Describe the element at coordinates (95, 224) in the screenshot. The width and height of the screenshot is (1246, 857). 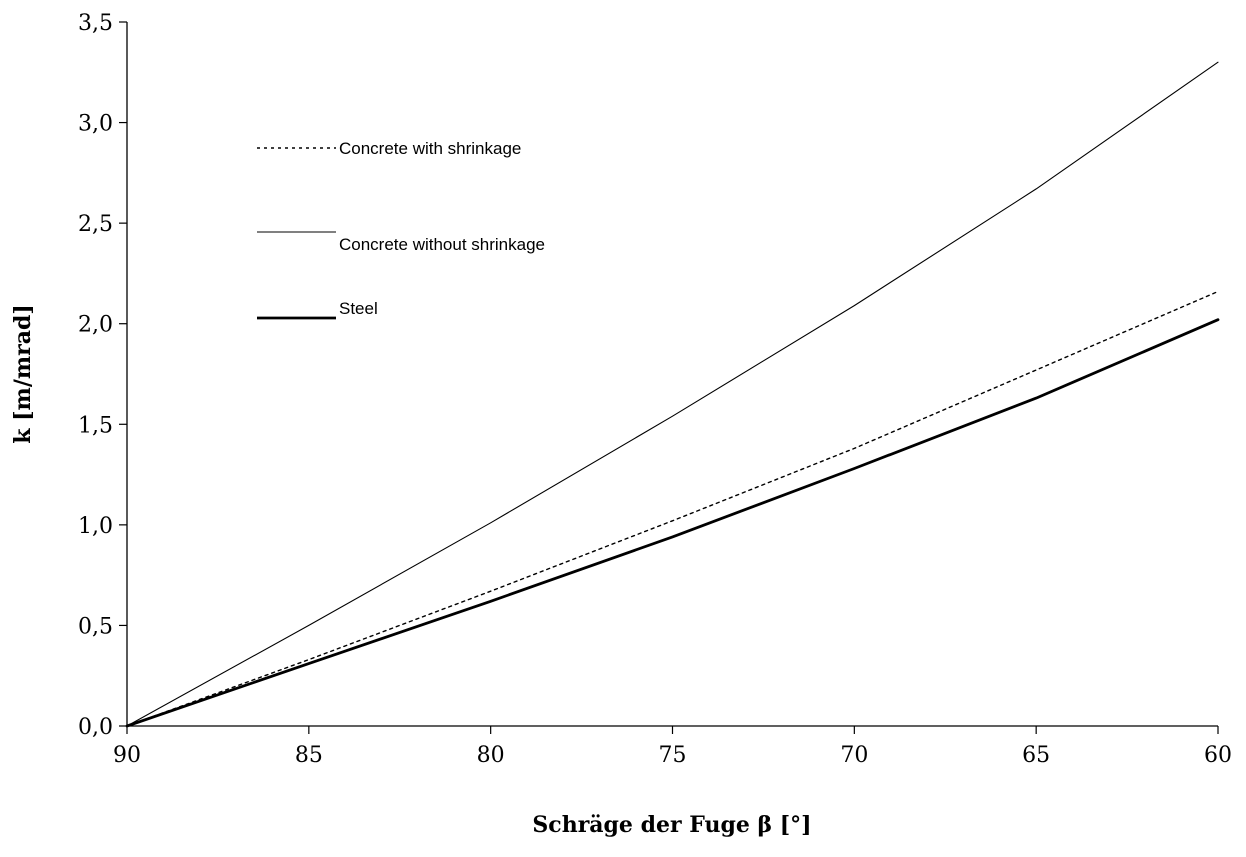
I see `y-tick-label: 2,5` at that location.